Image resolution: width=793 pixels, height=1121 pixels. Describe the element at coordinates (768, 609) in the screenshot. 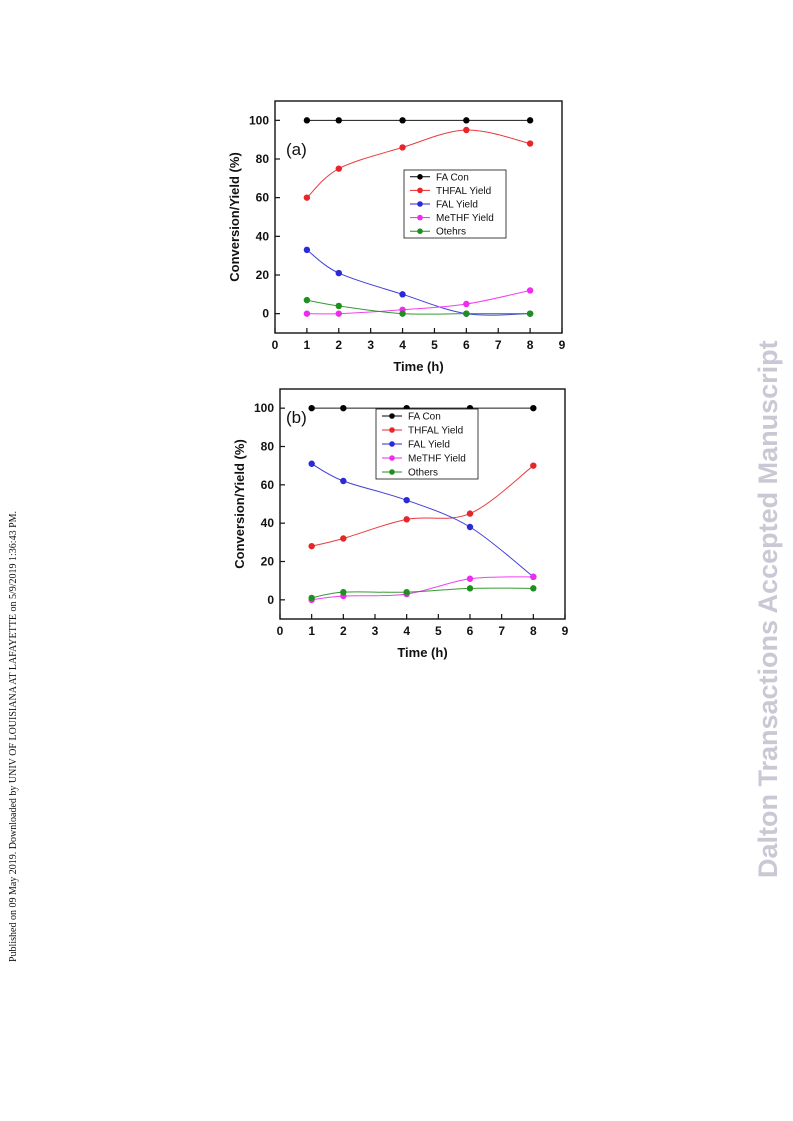

I see `accepted-manuscript-watermark: Dalton Transactions Accepted Manuscript` at that location.